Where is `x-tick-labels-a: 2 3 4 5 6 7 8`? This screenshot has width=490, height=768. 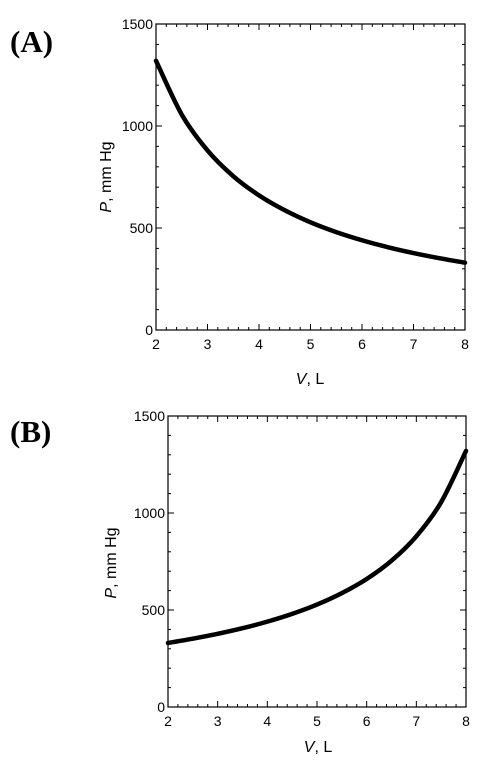
x-tick-labels-a: 2 3 4 5 6 7 8 is located at coordinates (310, 344).